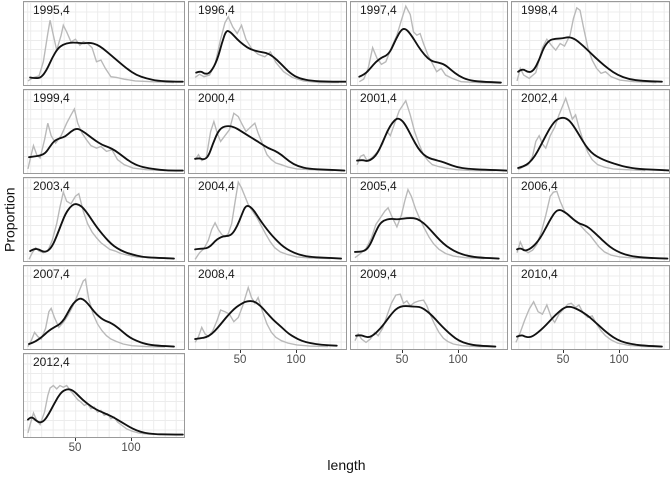 The height and width of the screenshot is (480, 672). I want to click on facet-panel: 2009,4 50 100, so click(429, 315).